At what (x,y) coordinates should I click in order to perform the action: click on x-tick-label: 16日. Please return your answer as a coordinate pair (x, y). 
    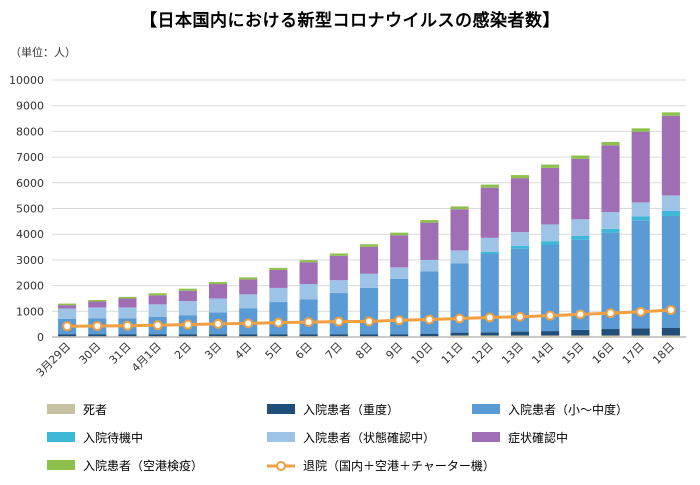
    Looking at the image, I should click on (603, 353).